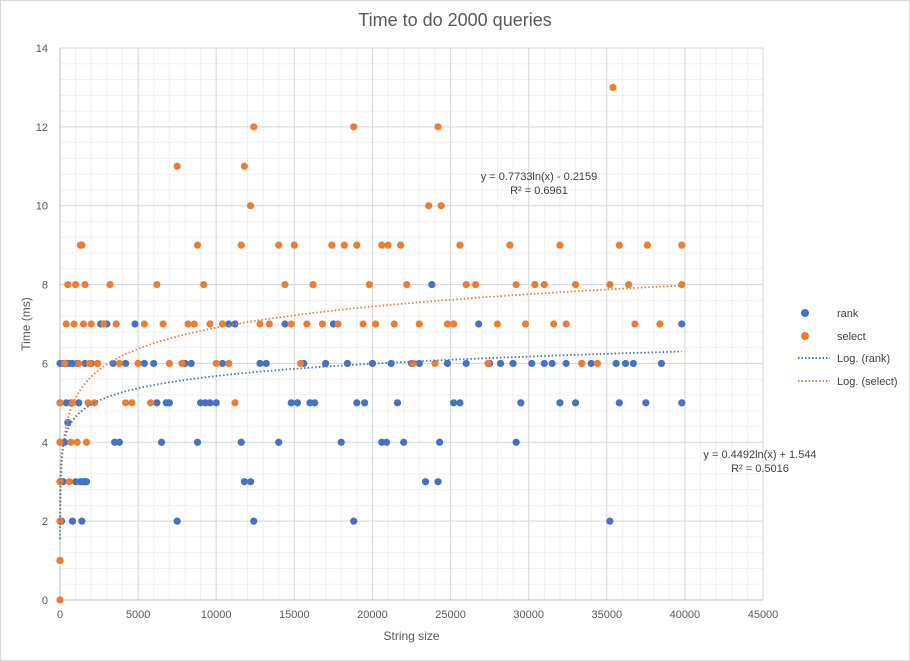  What do you see at coordinates (833, 337) in the screenshot?
I see `legend-item-select: select` at bounding box center [833, 337].